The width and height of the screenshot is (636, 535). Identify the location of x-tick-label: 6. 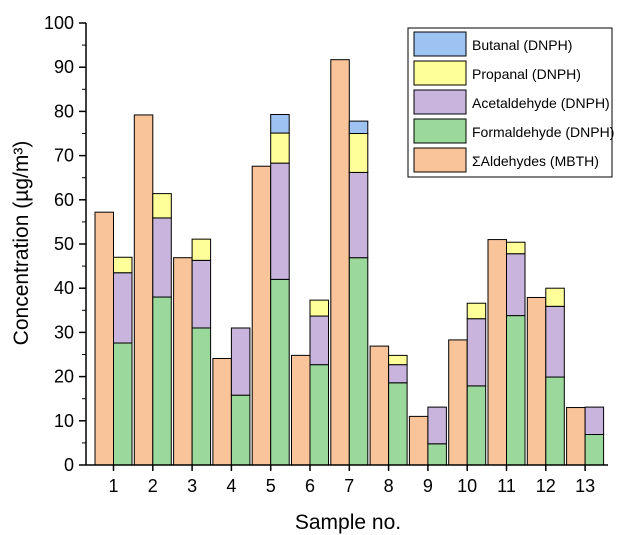
(310, 486).